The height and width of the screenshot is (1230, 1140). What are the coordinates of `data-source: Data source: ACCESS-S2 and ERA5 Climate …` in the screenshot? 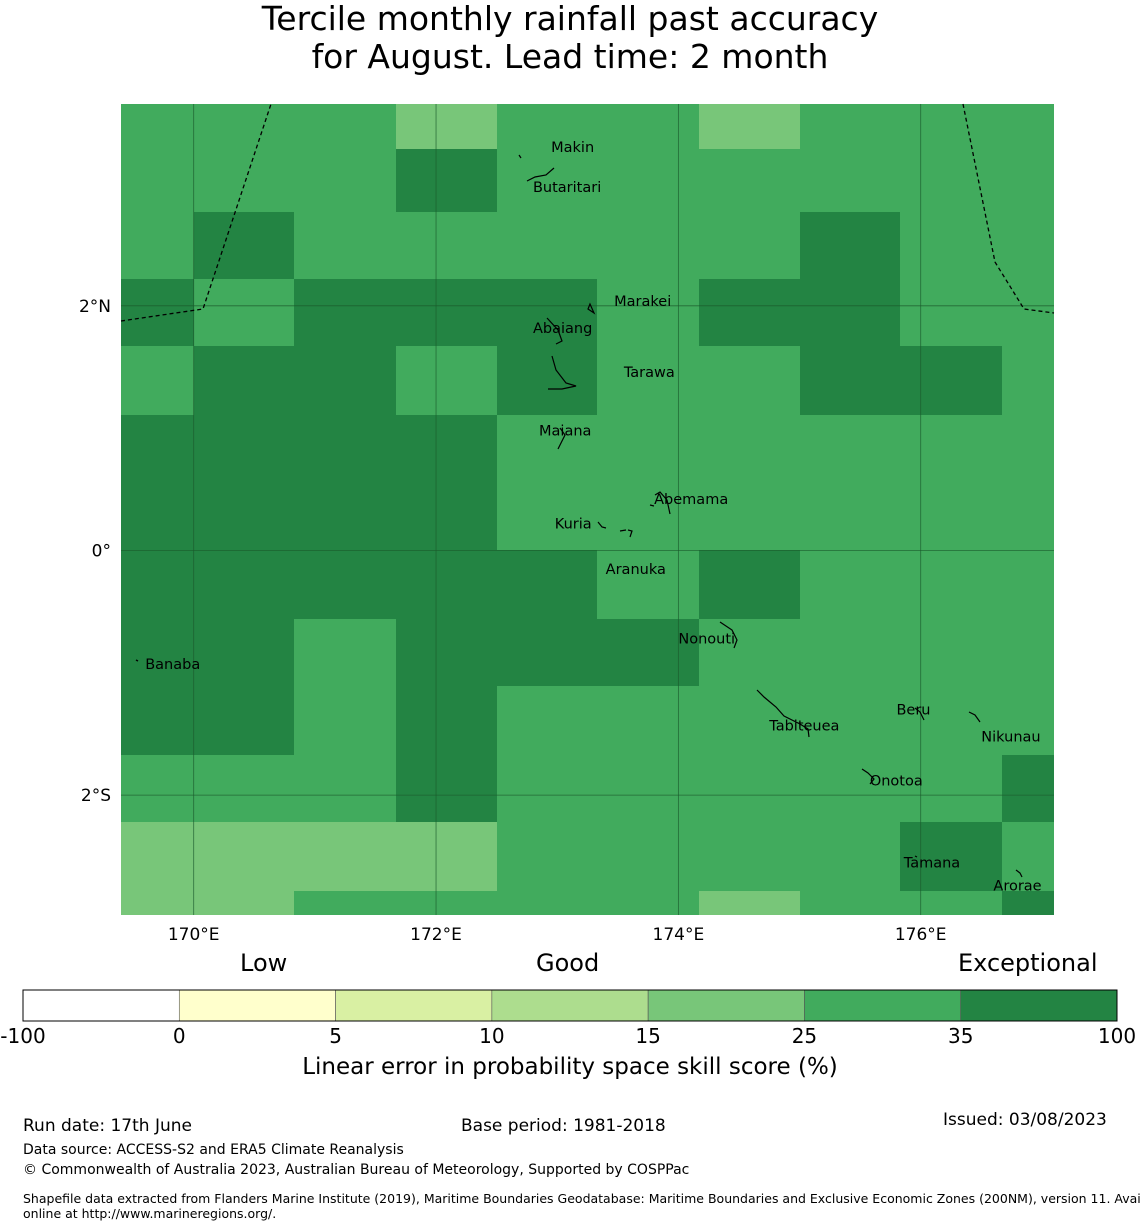 It's located at (213, 1150).